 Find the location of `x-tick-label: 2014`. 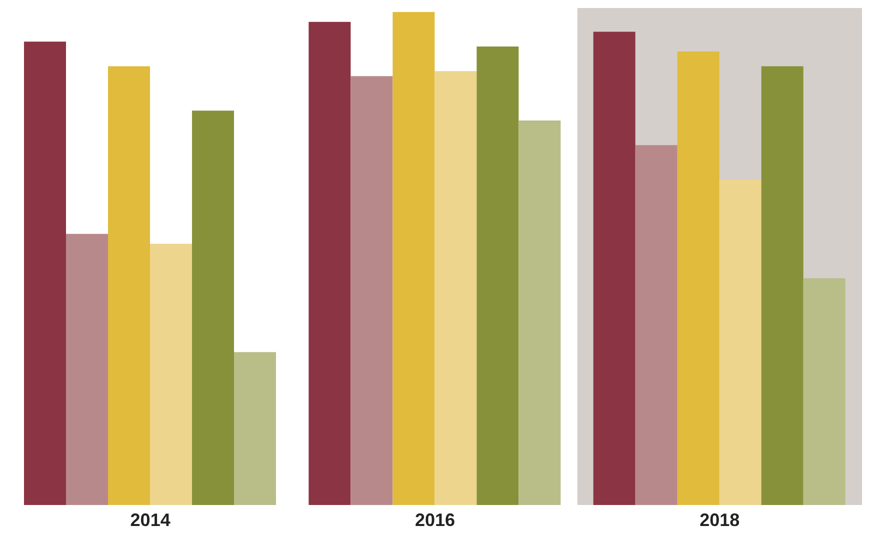

x-tick-label: 2014 is located at coordinates (150, 520).